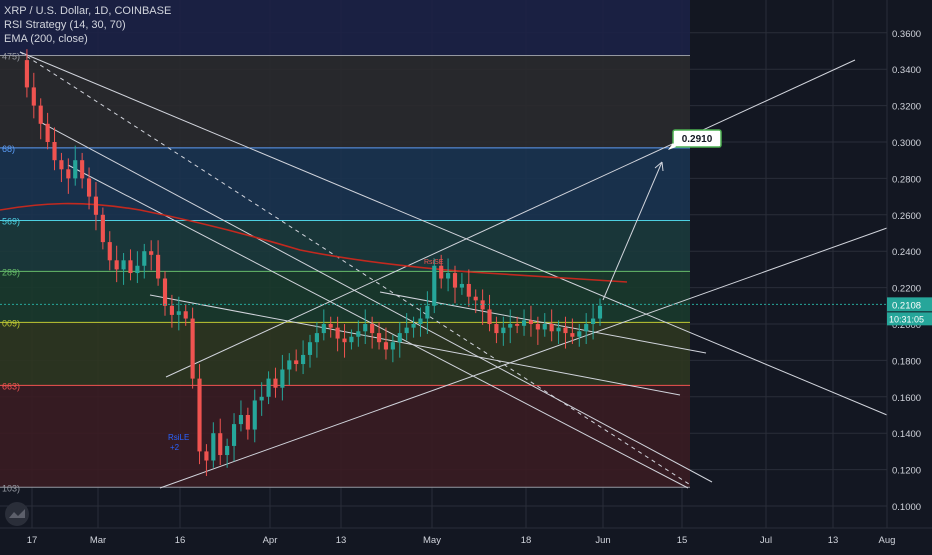 This screenshot has height=555, width=932. I want to click on projection-arrow-head, so click(659, 166).